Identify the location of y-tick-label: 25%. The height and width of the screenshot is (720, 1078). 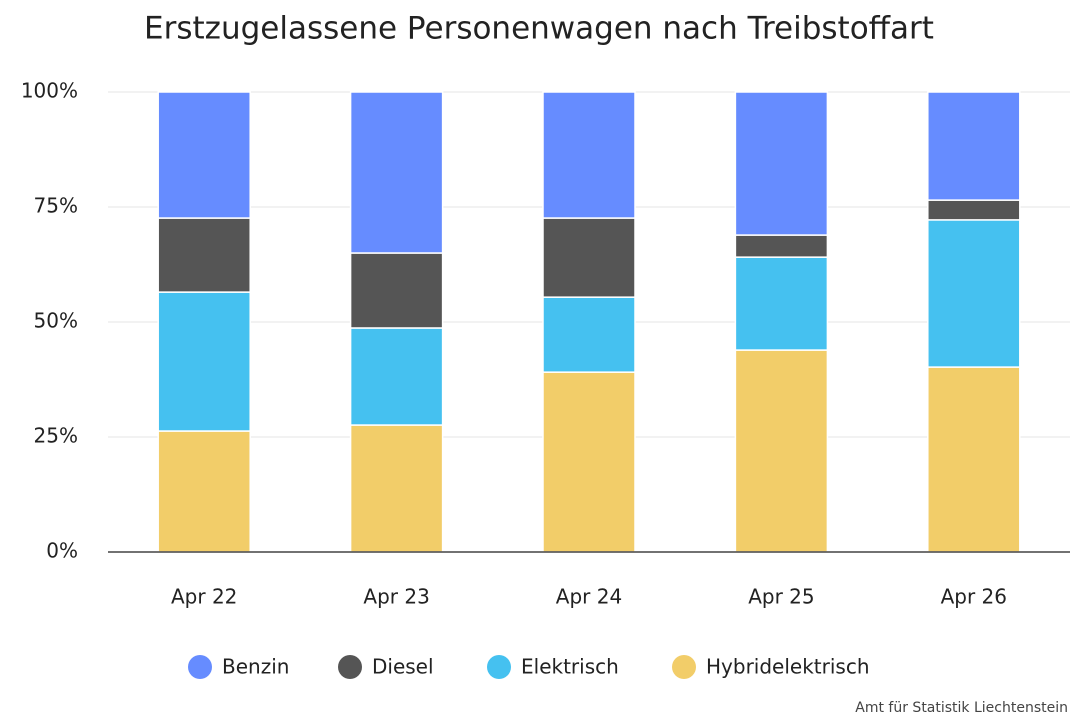
(56, 436).